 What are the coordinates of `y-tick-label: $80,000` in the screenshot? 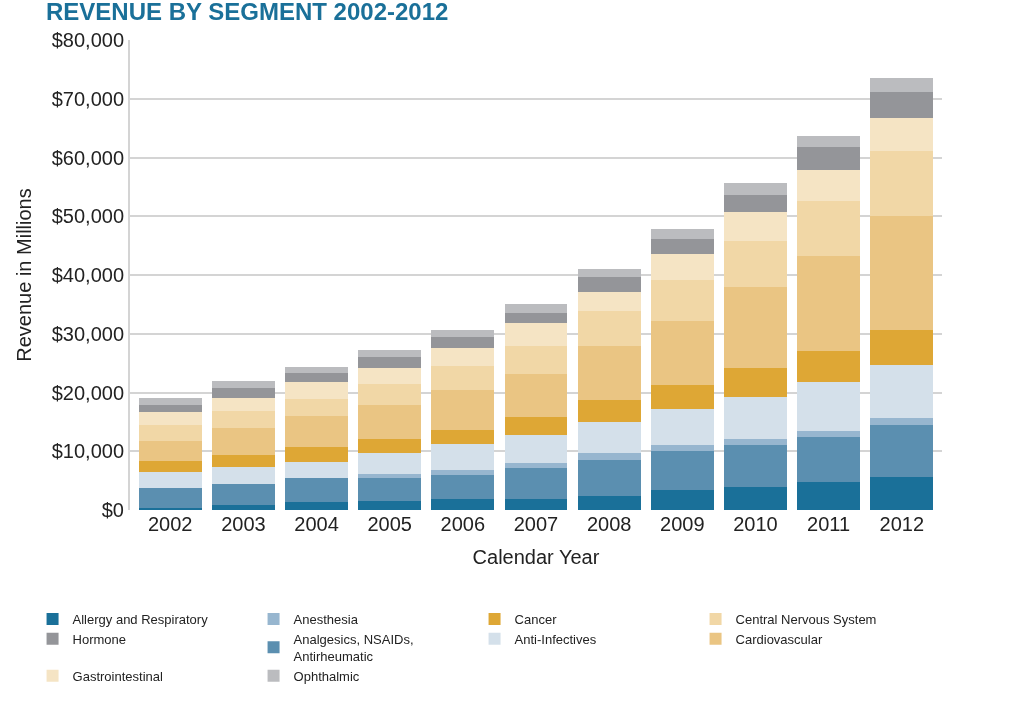 It's located at (87, 40).